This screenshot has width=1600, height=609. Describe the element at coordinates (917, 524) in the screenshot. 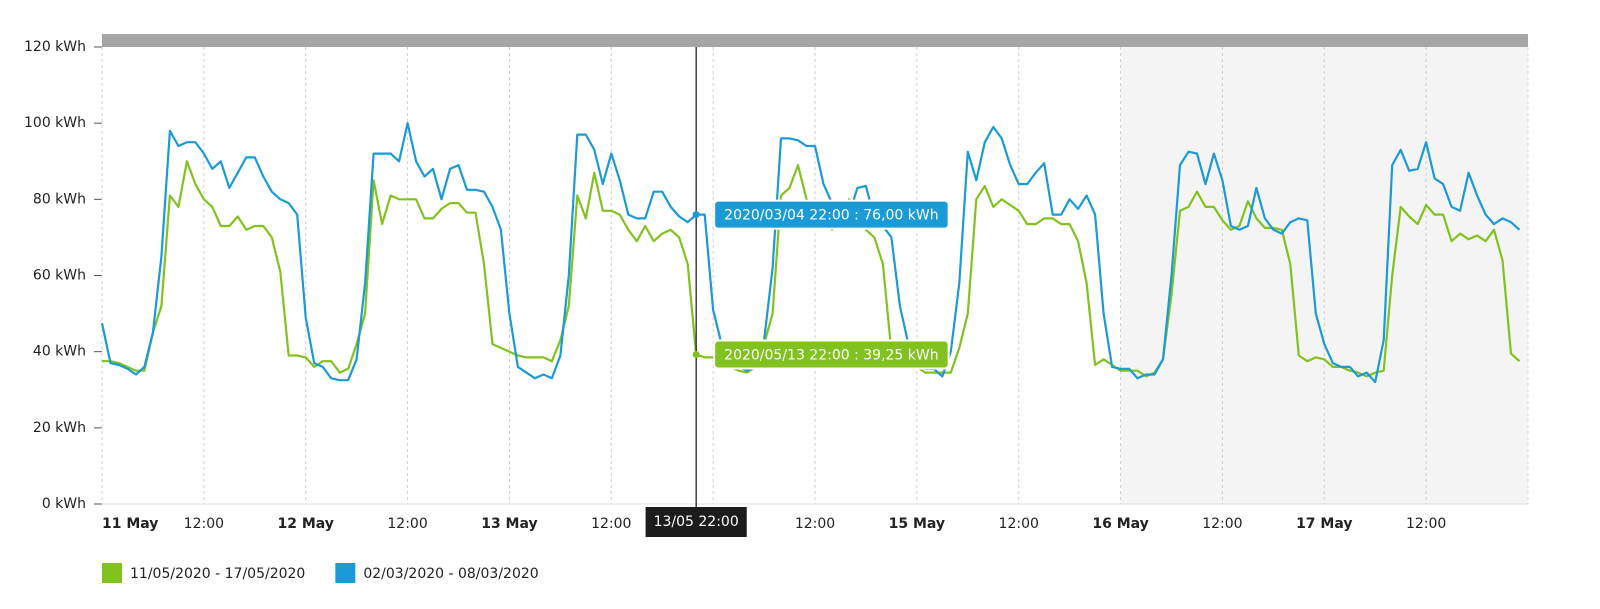

I see `x-tick-label: 15 May` at that location.